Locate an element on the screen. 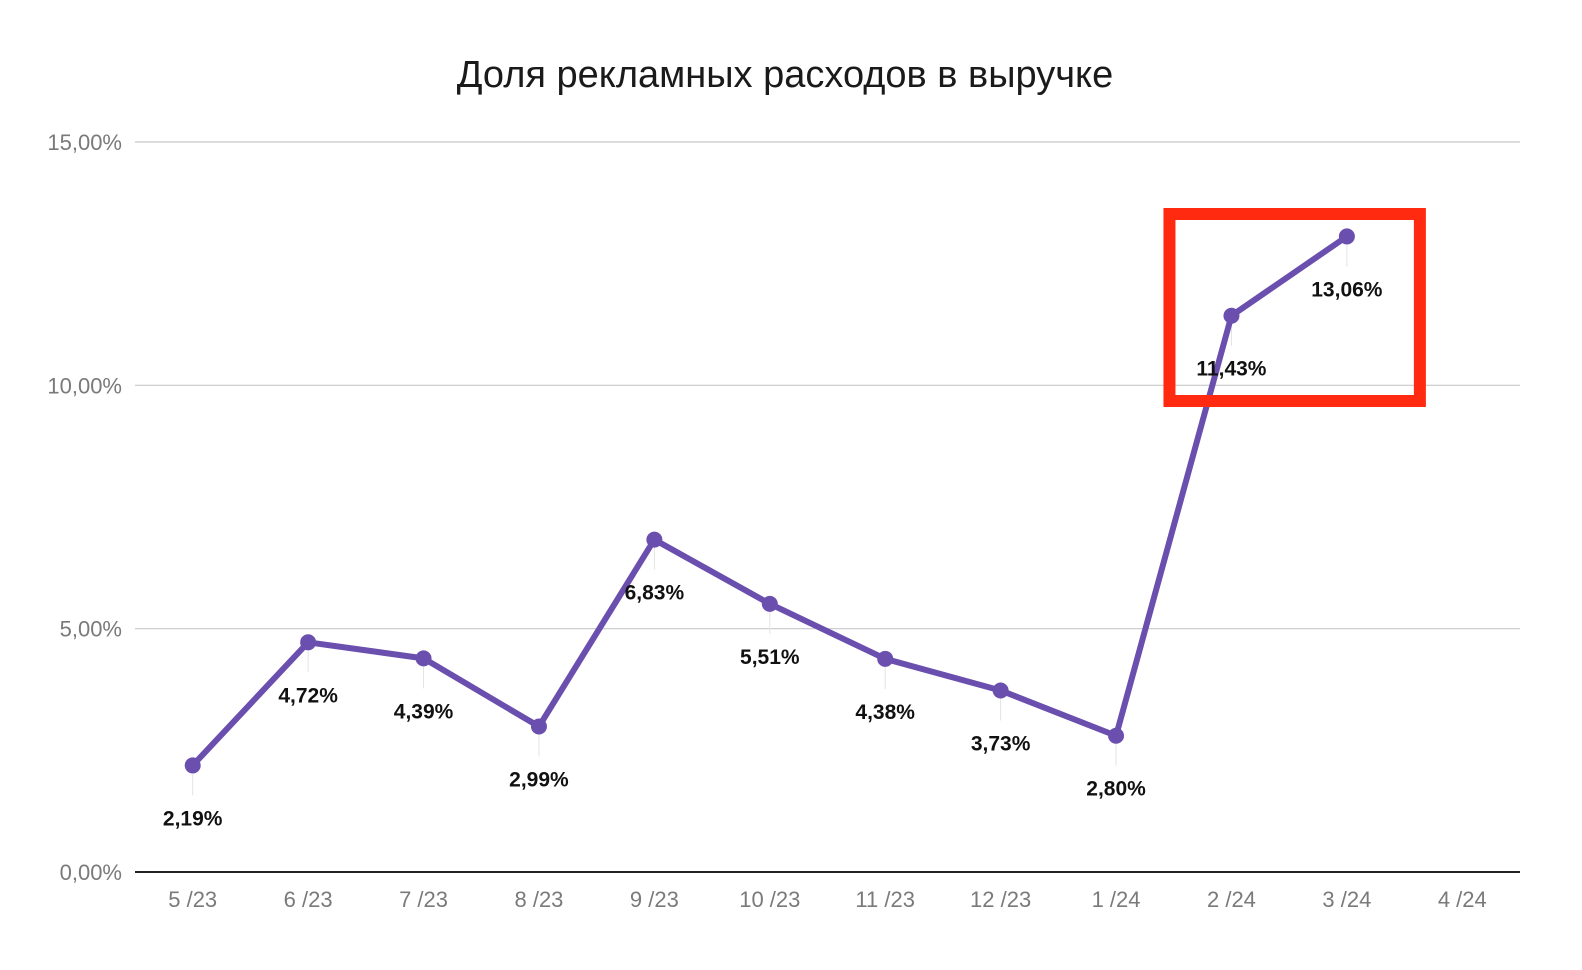  x-tick-label: 8 /23 is located at coordinates (538, 899).